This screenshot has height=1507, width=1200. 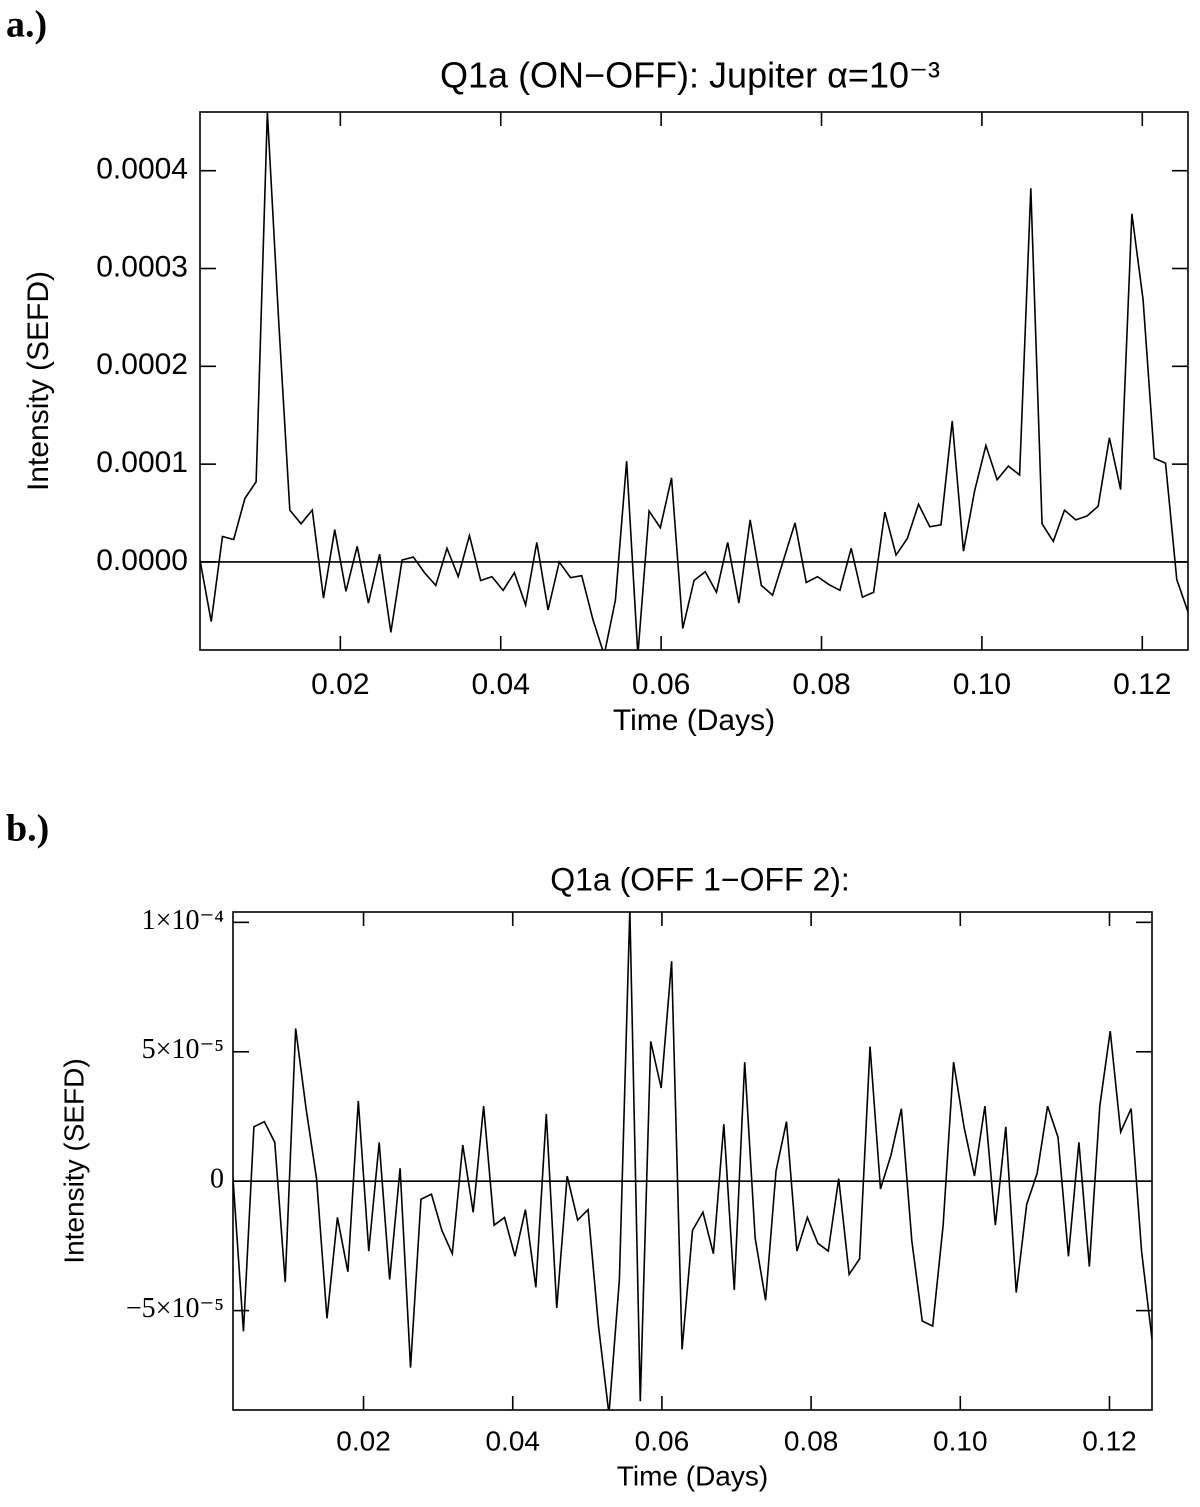 What do you see at coordinates (690, 75) in the screenshot?
I see `chart-title: Q1a (ON−OFF): Jupiter α=10⁻³` at bounding box center [690, 75].